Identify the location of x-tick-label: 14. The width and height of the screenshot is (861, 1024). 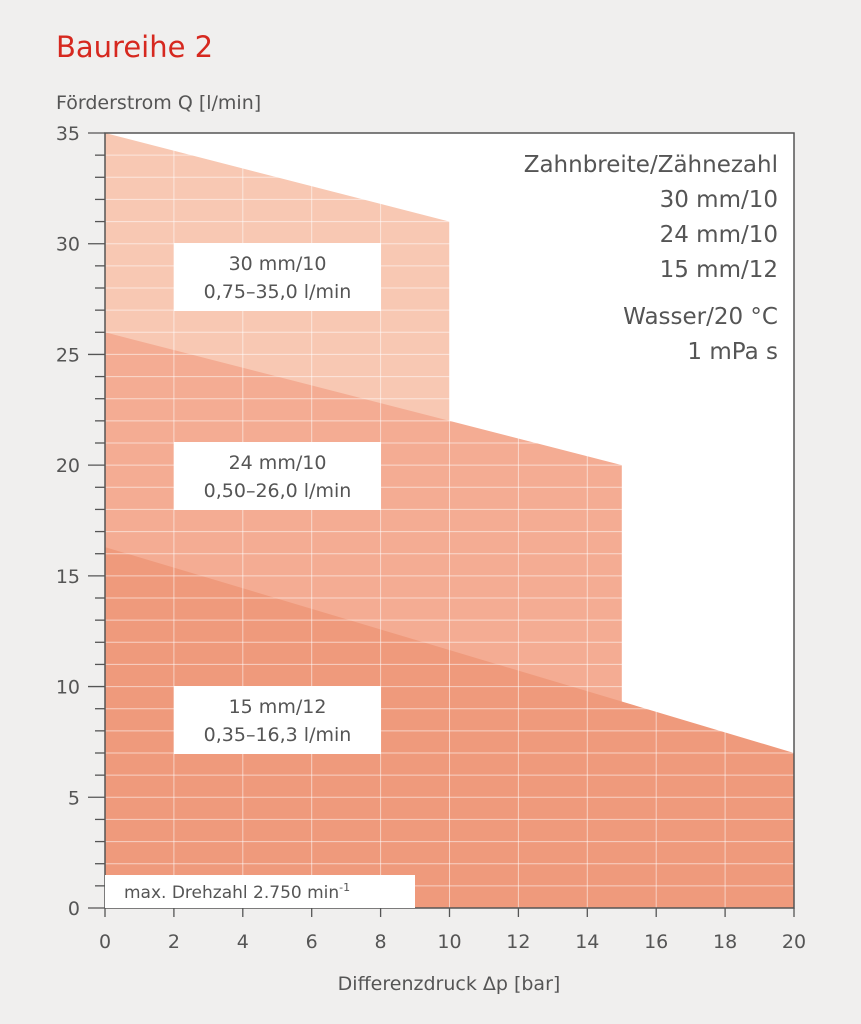
(587, 942).